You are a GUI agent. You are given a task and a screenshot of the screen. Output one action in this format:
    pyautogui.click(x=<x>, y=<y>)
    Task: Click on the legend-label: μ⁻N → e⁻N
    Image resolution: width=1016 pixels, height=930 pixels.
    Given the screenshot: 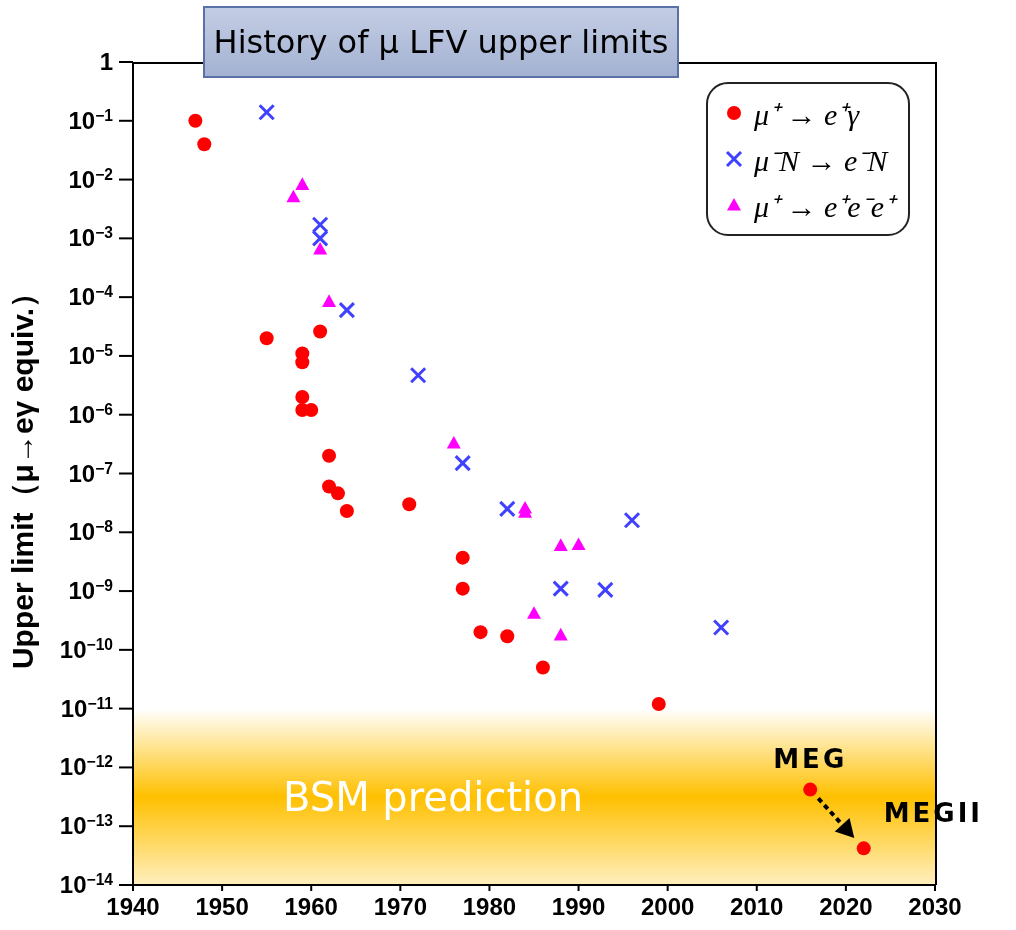 What is the action you would take?
    pyautogui.click(x=820, y=160)
    